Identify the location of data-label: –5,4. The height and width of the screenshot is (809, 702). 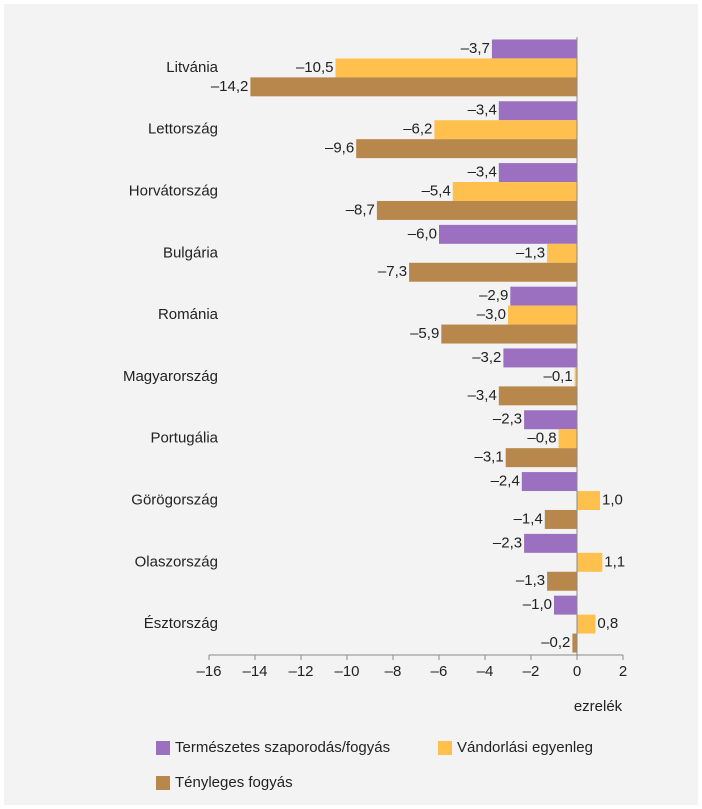
(436, 190).